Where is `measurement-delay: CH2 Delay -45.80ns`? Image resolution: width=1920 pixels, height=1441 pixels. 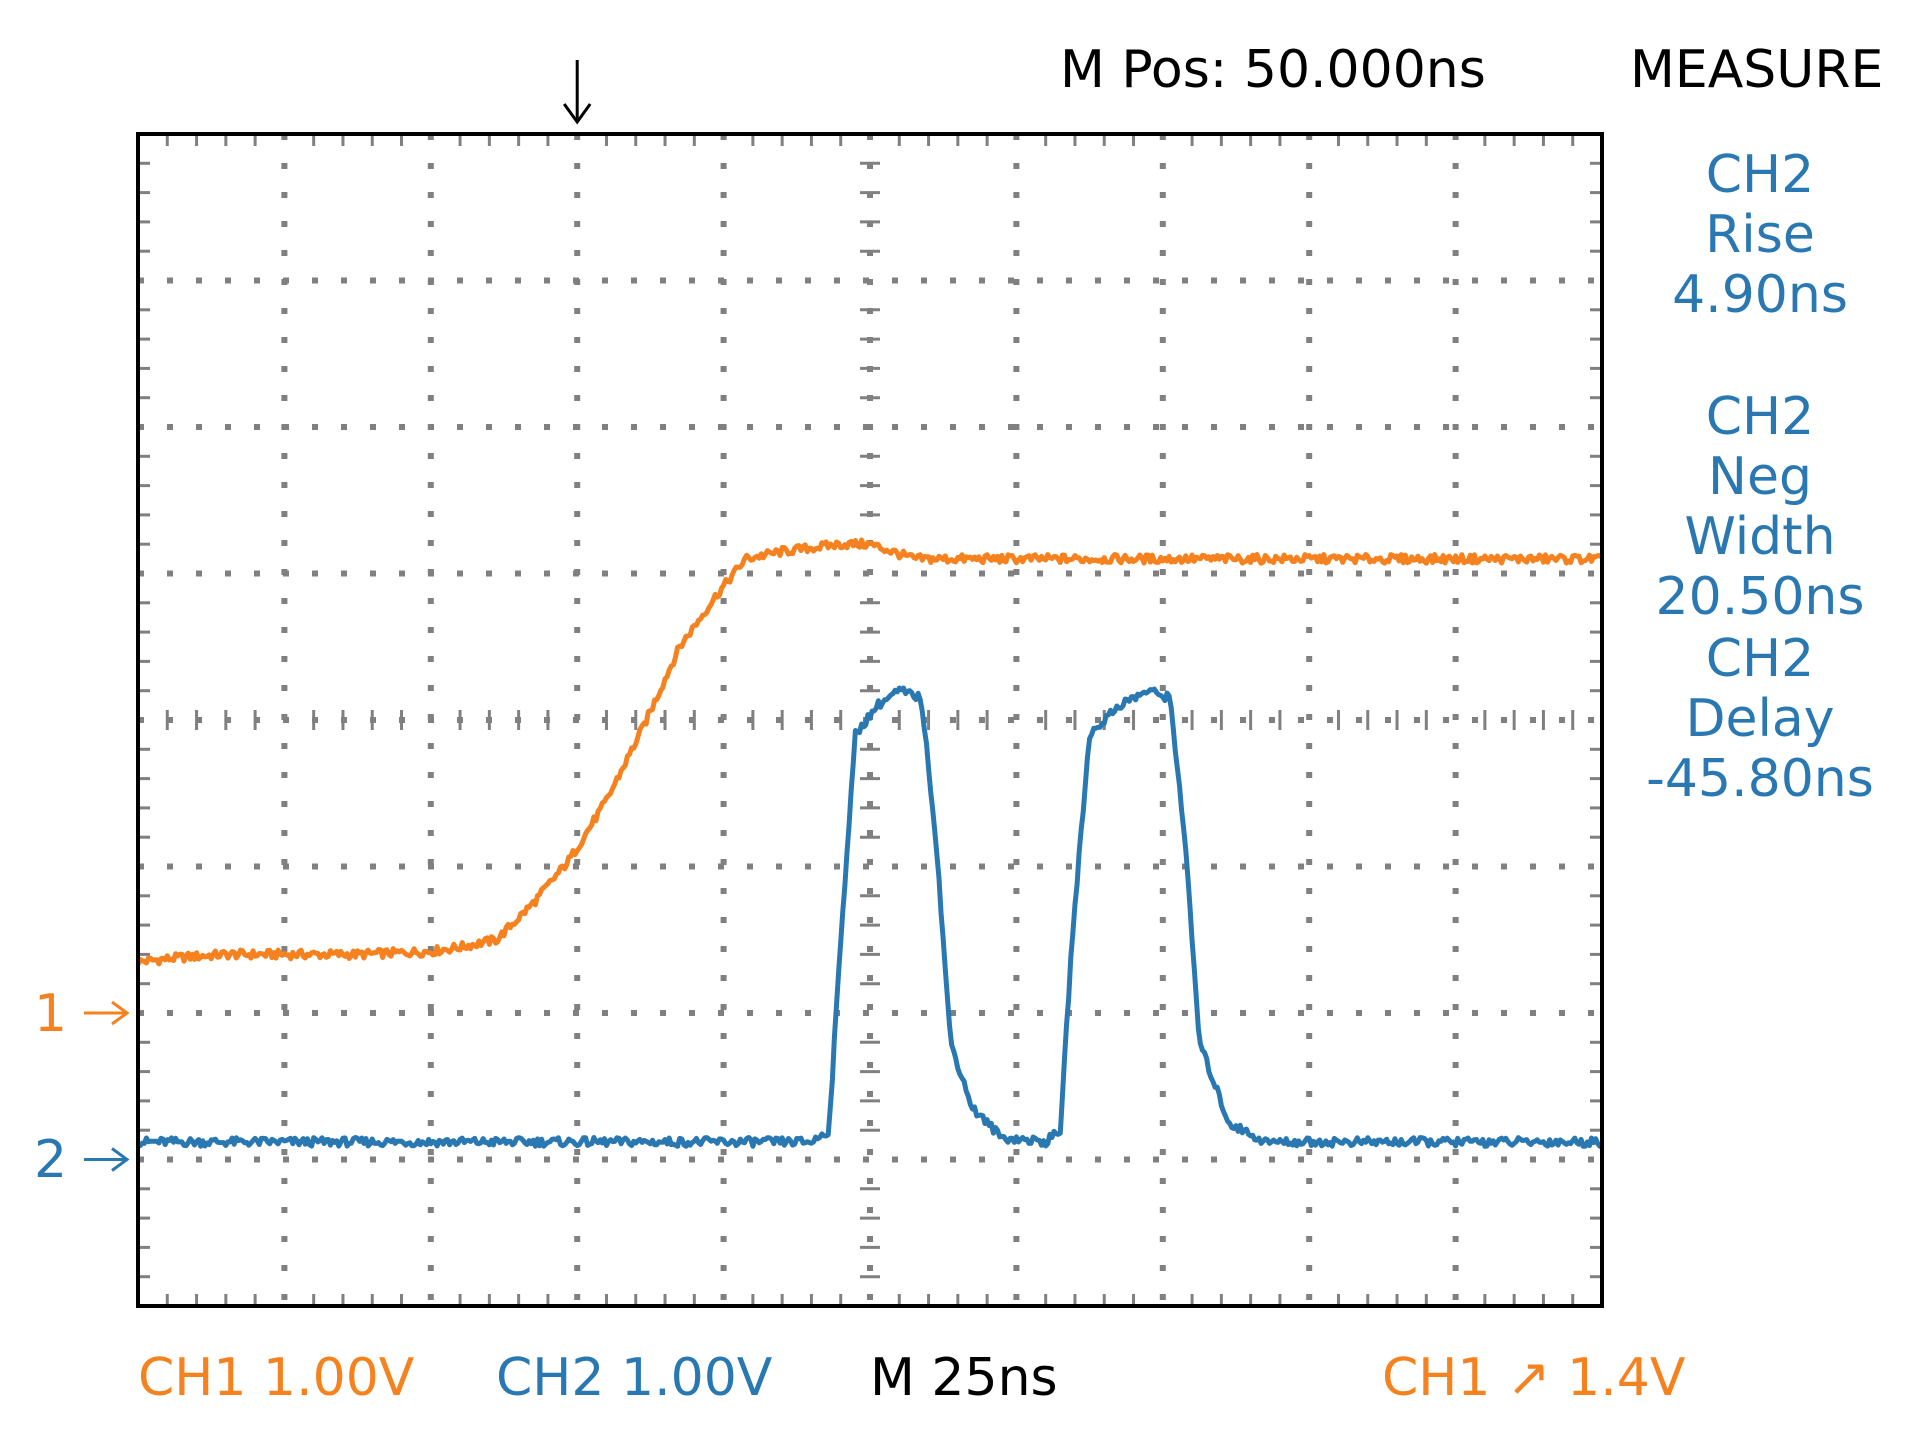 measurement-delay: CH2 Delay -45.80ns is located at coordinates (1760, 719).